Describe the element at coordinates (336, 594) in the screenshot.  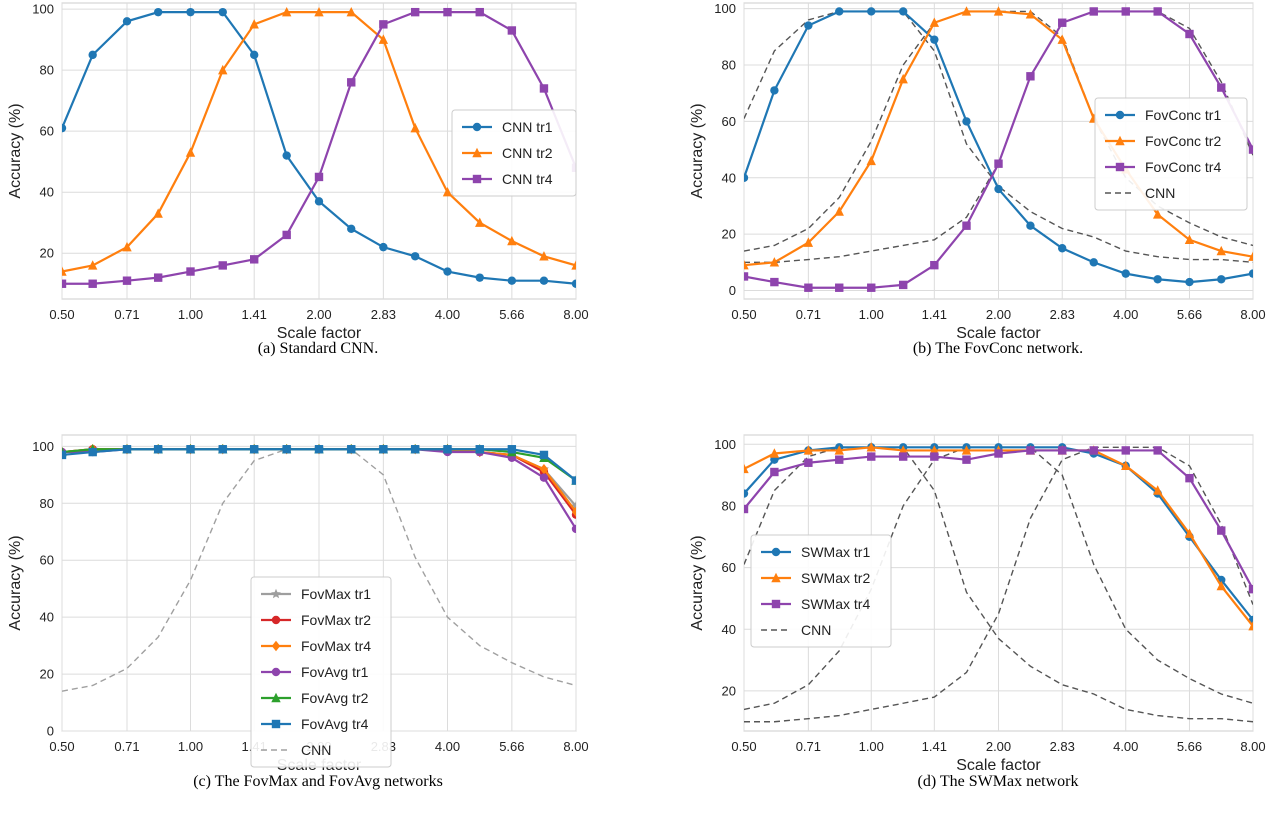
I see `legend-label: FovMax tr1` at that location.